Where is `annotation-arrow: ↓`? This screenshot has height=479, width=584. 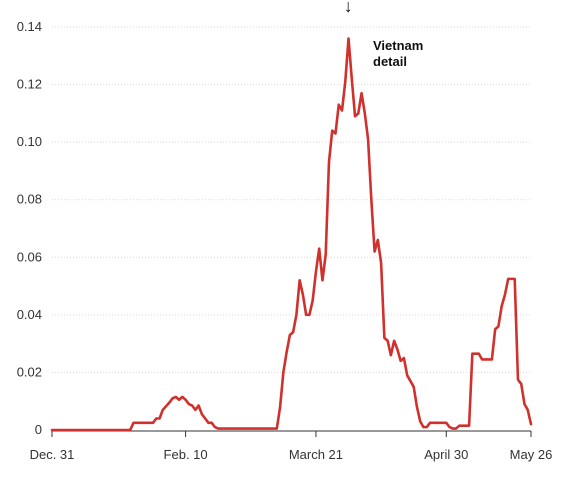
annotation-arrow: ↓ is located at coordinates (348, 8).